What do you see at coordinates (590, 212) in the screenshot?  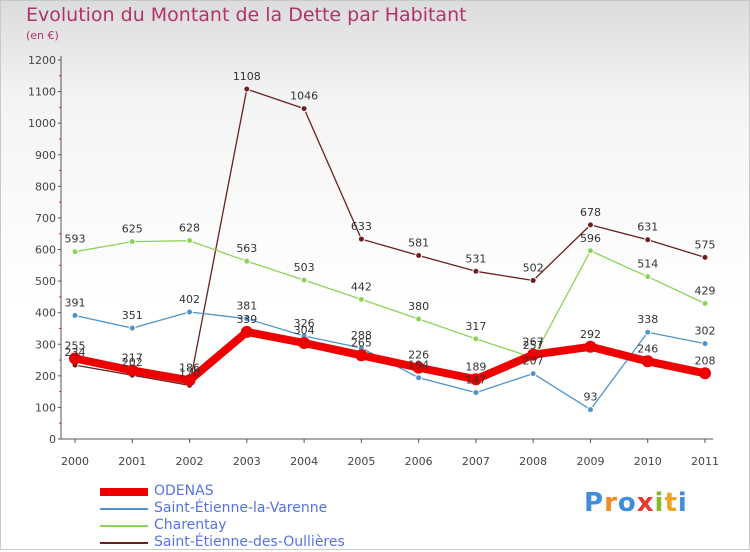 I see `data-label: 678` at bounding box center [590, 212].